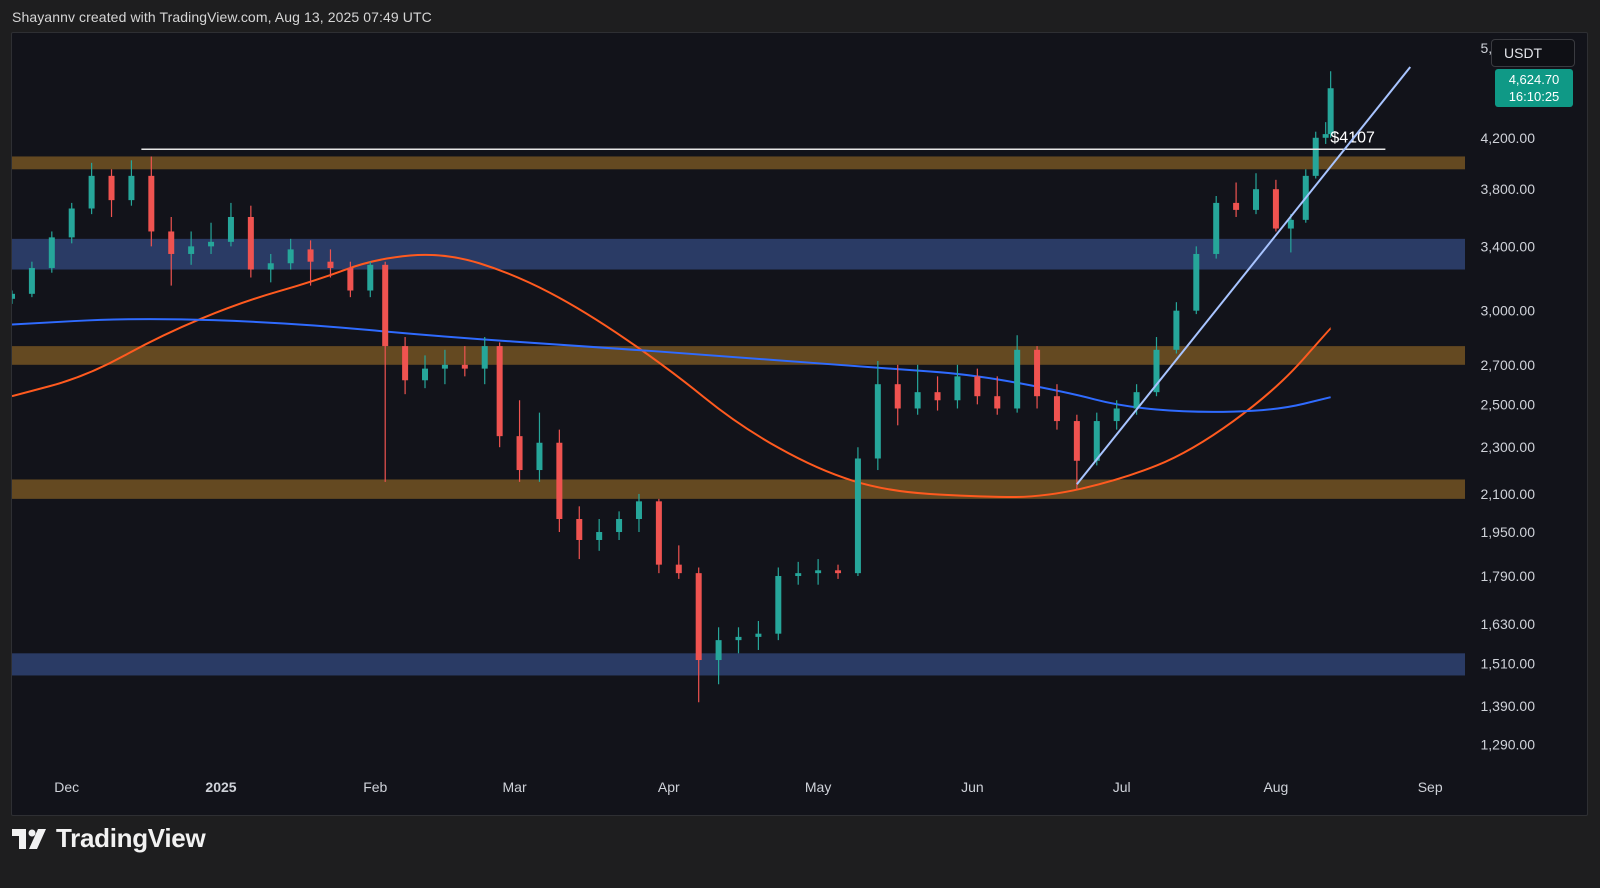  What do you see at coordinates (1244, 275) in the screenshot?
I see `ascending-trendline` at bounding box center [1244, 275].